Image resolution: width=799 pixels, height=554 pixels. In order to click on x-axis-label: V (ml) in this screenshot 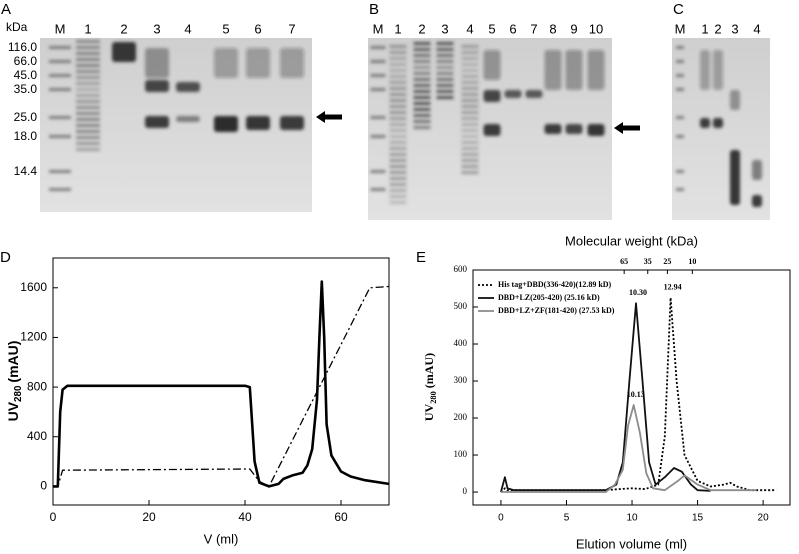, I will do `click(221, 538)`.